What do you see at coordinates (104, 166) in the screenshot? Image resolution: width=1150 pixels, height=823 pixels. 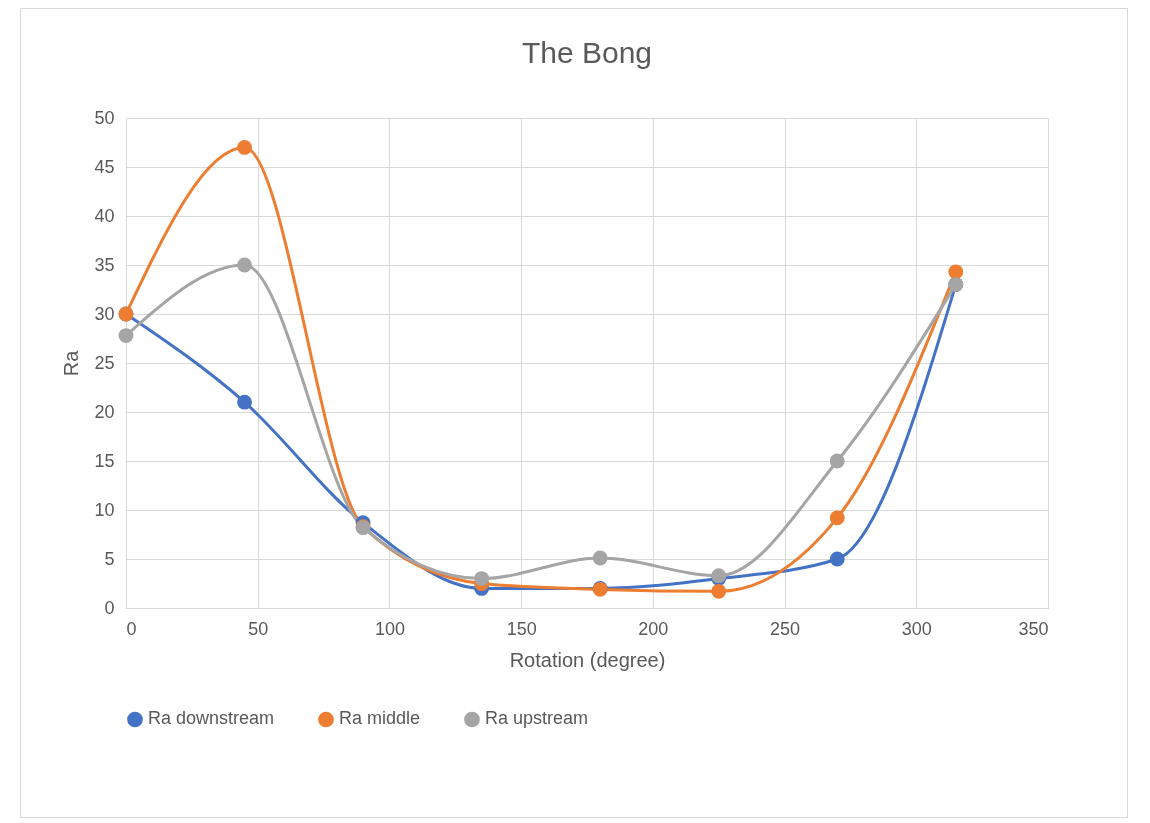 I see `y-tick-label: 45` at bounding box center [104, 166].